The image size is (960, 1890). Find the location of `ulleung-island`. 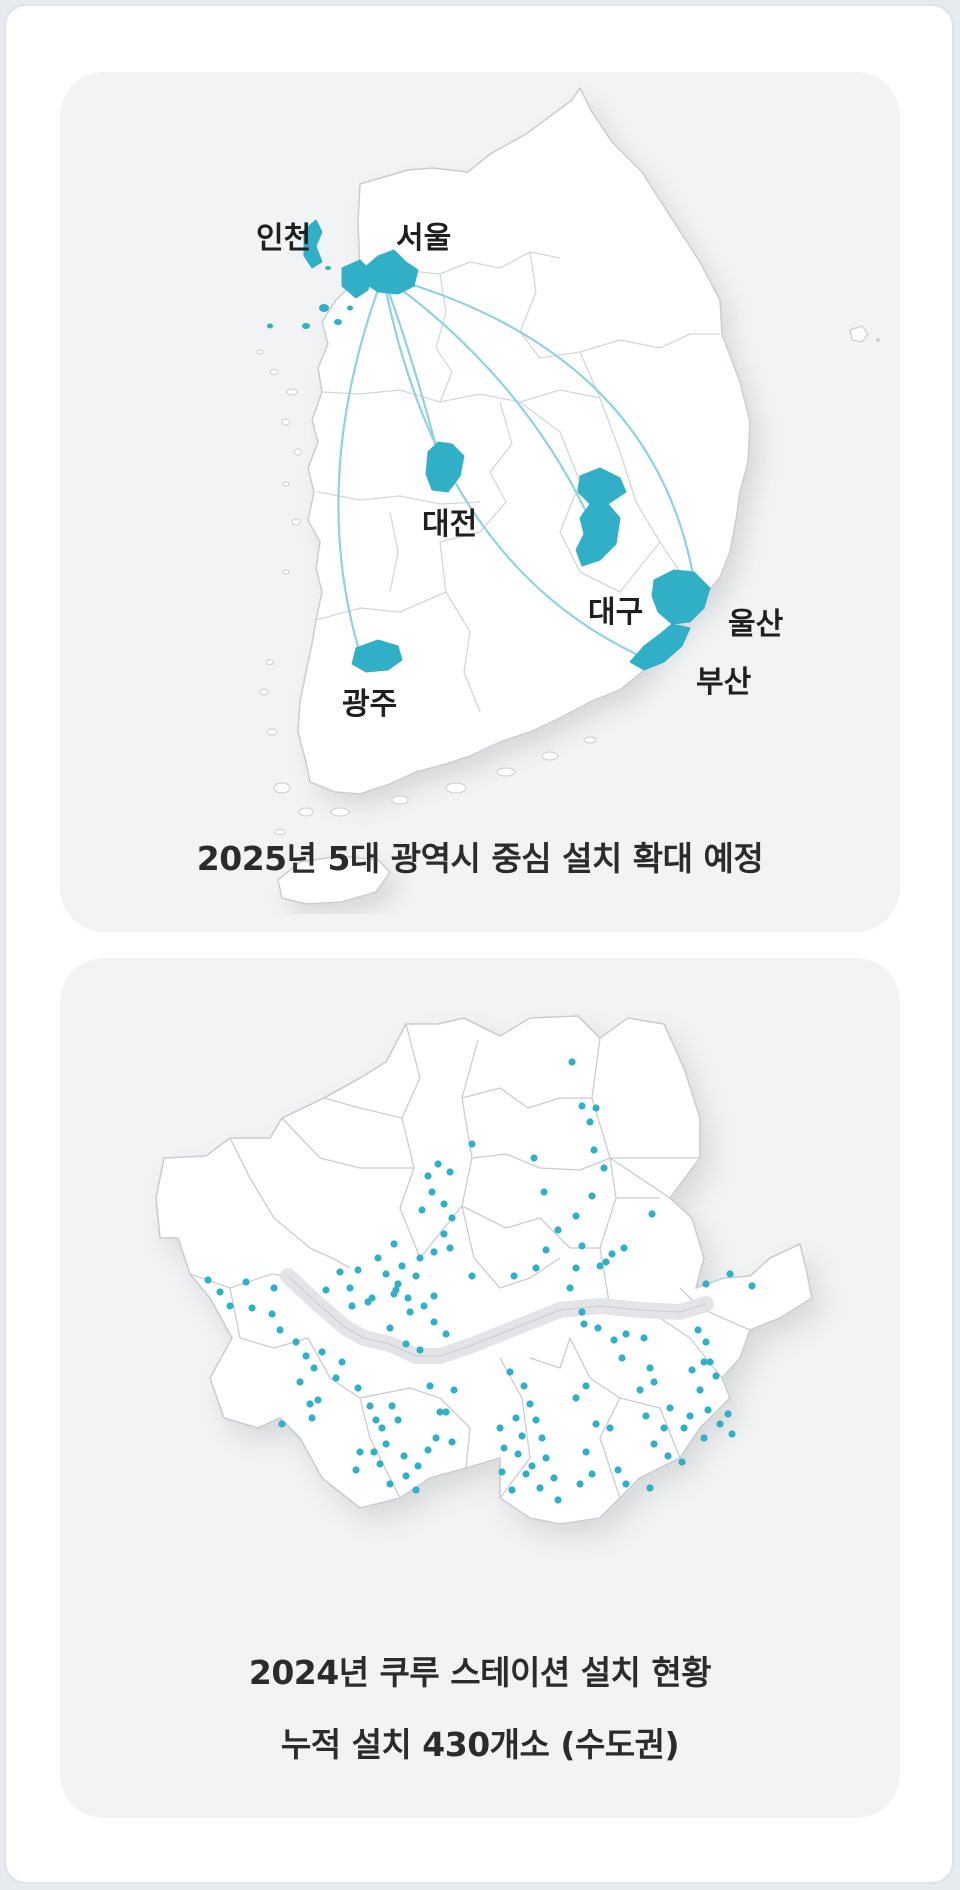

ulleung-island is located at coordinates (859, 334).